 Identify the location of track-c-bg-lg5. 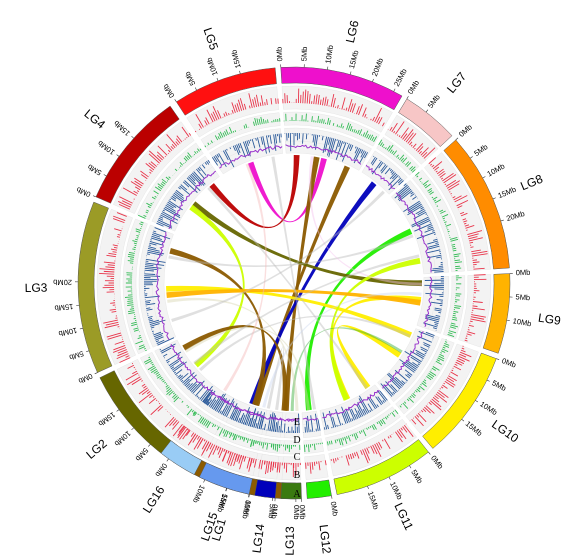
(240, 131).